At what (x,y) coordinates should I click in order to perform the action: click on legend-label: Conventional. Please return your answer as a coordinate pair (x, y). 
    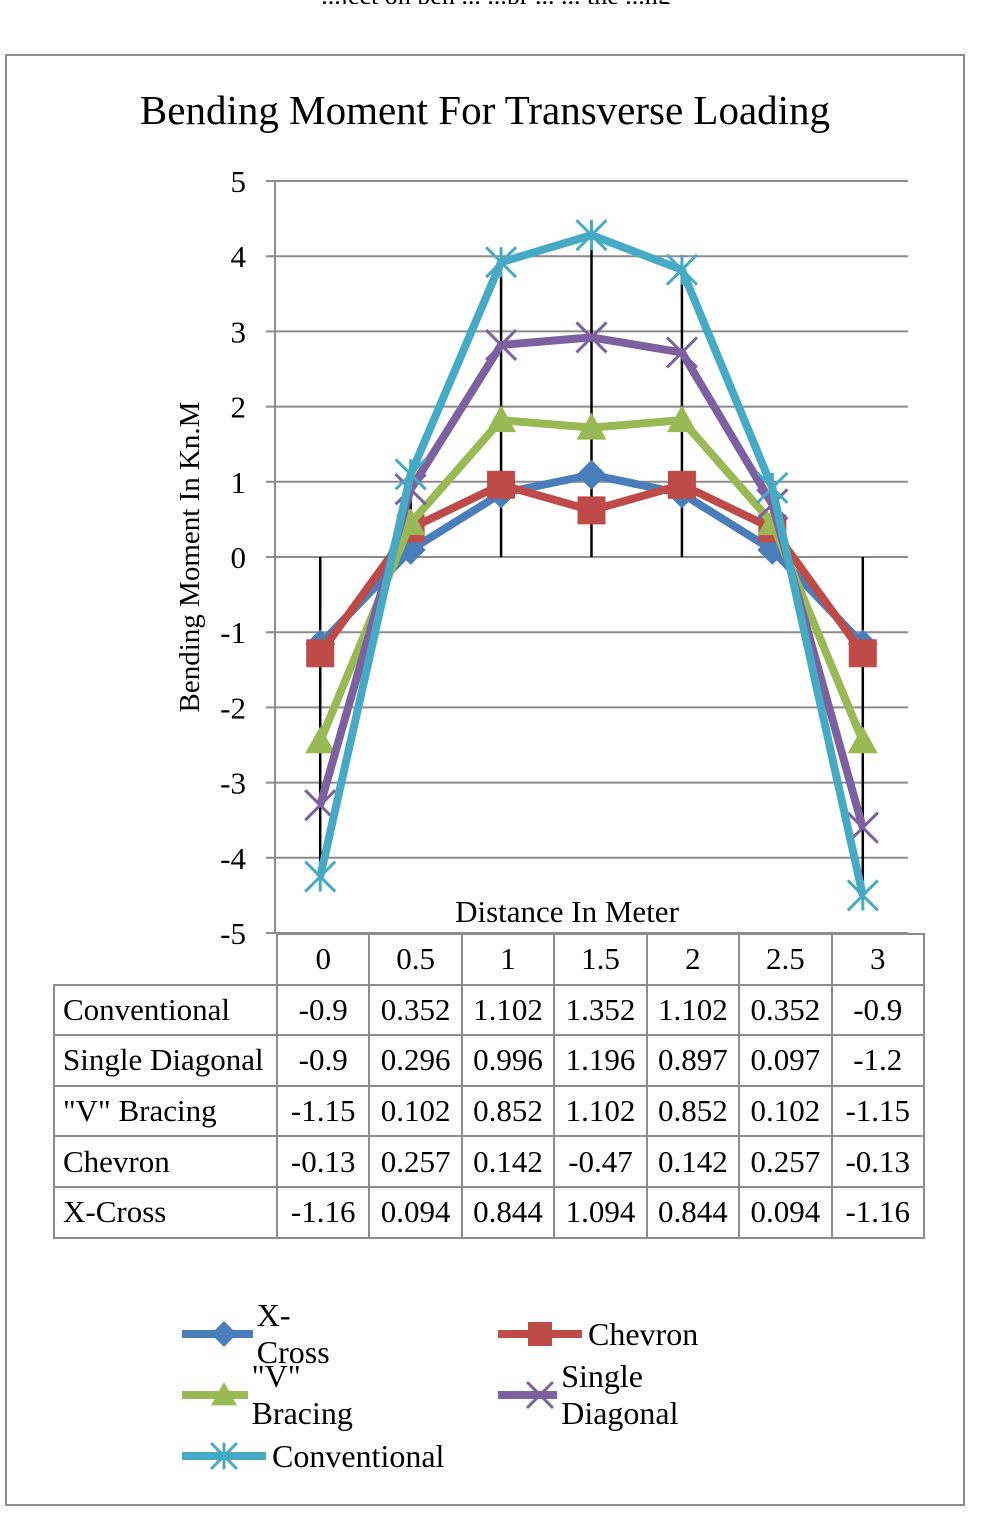
    Looking at the image, I should click on (358, 1455).